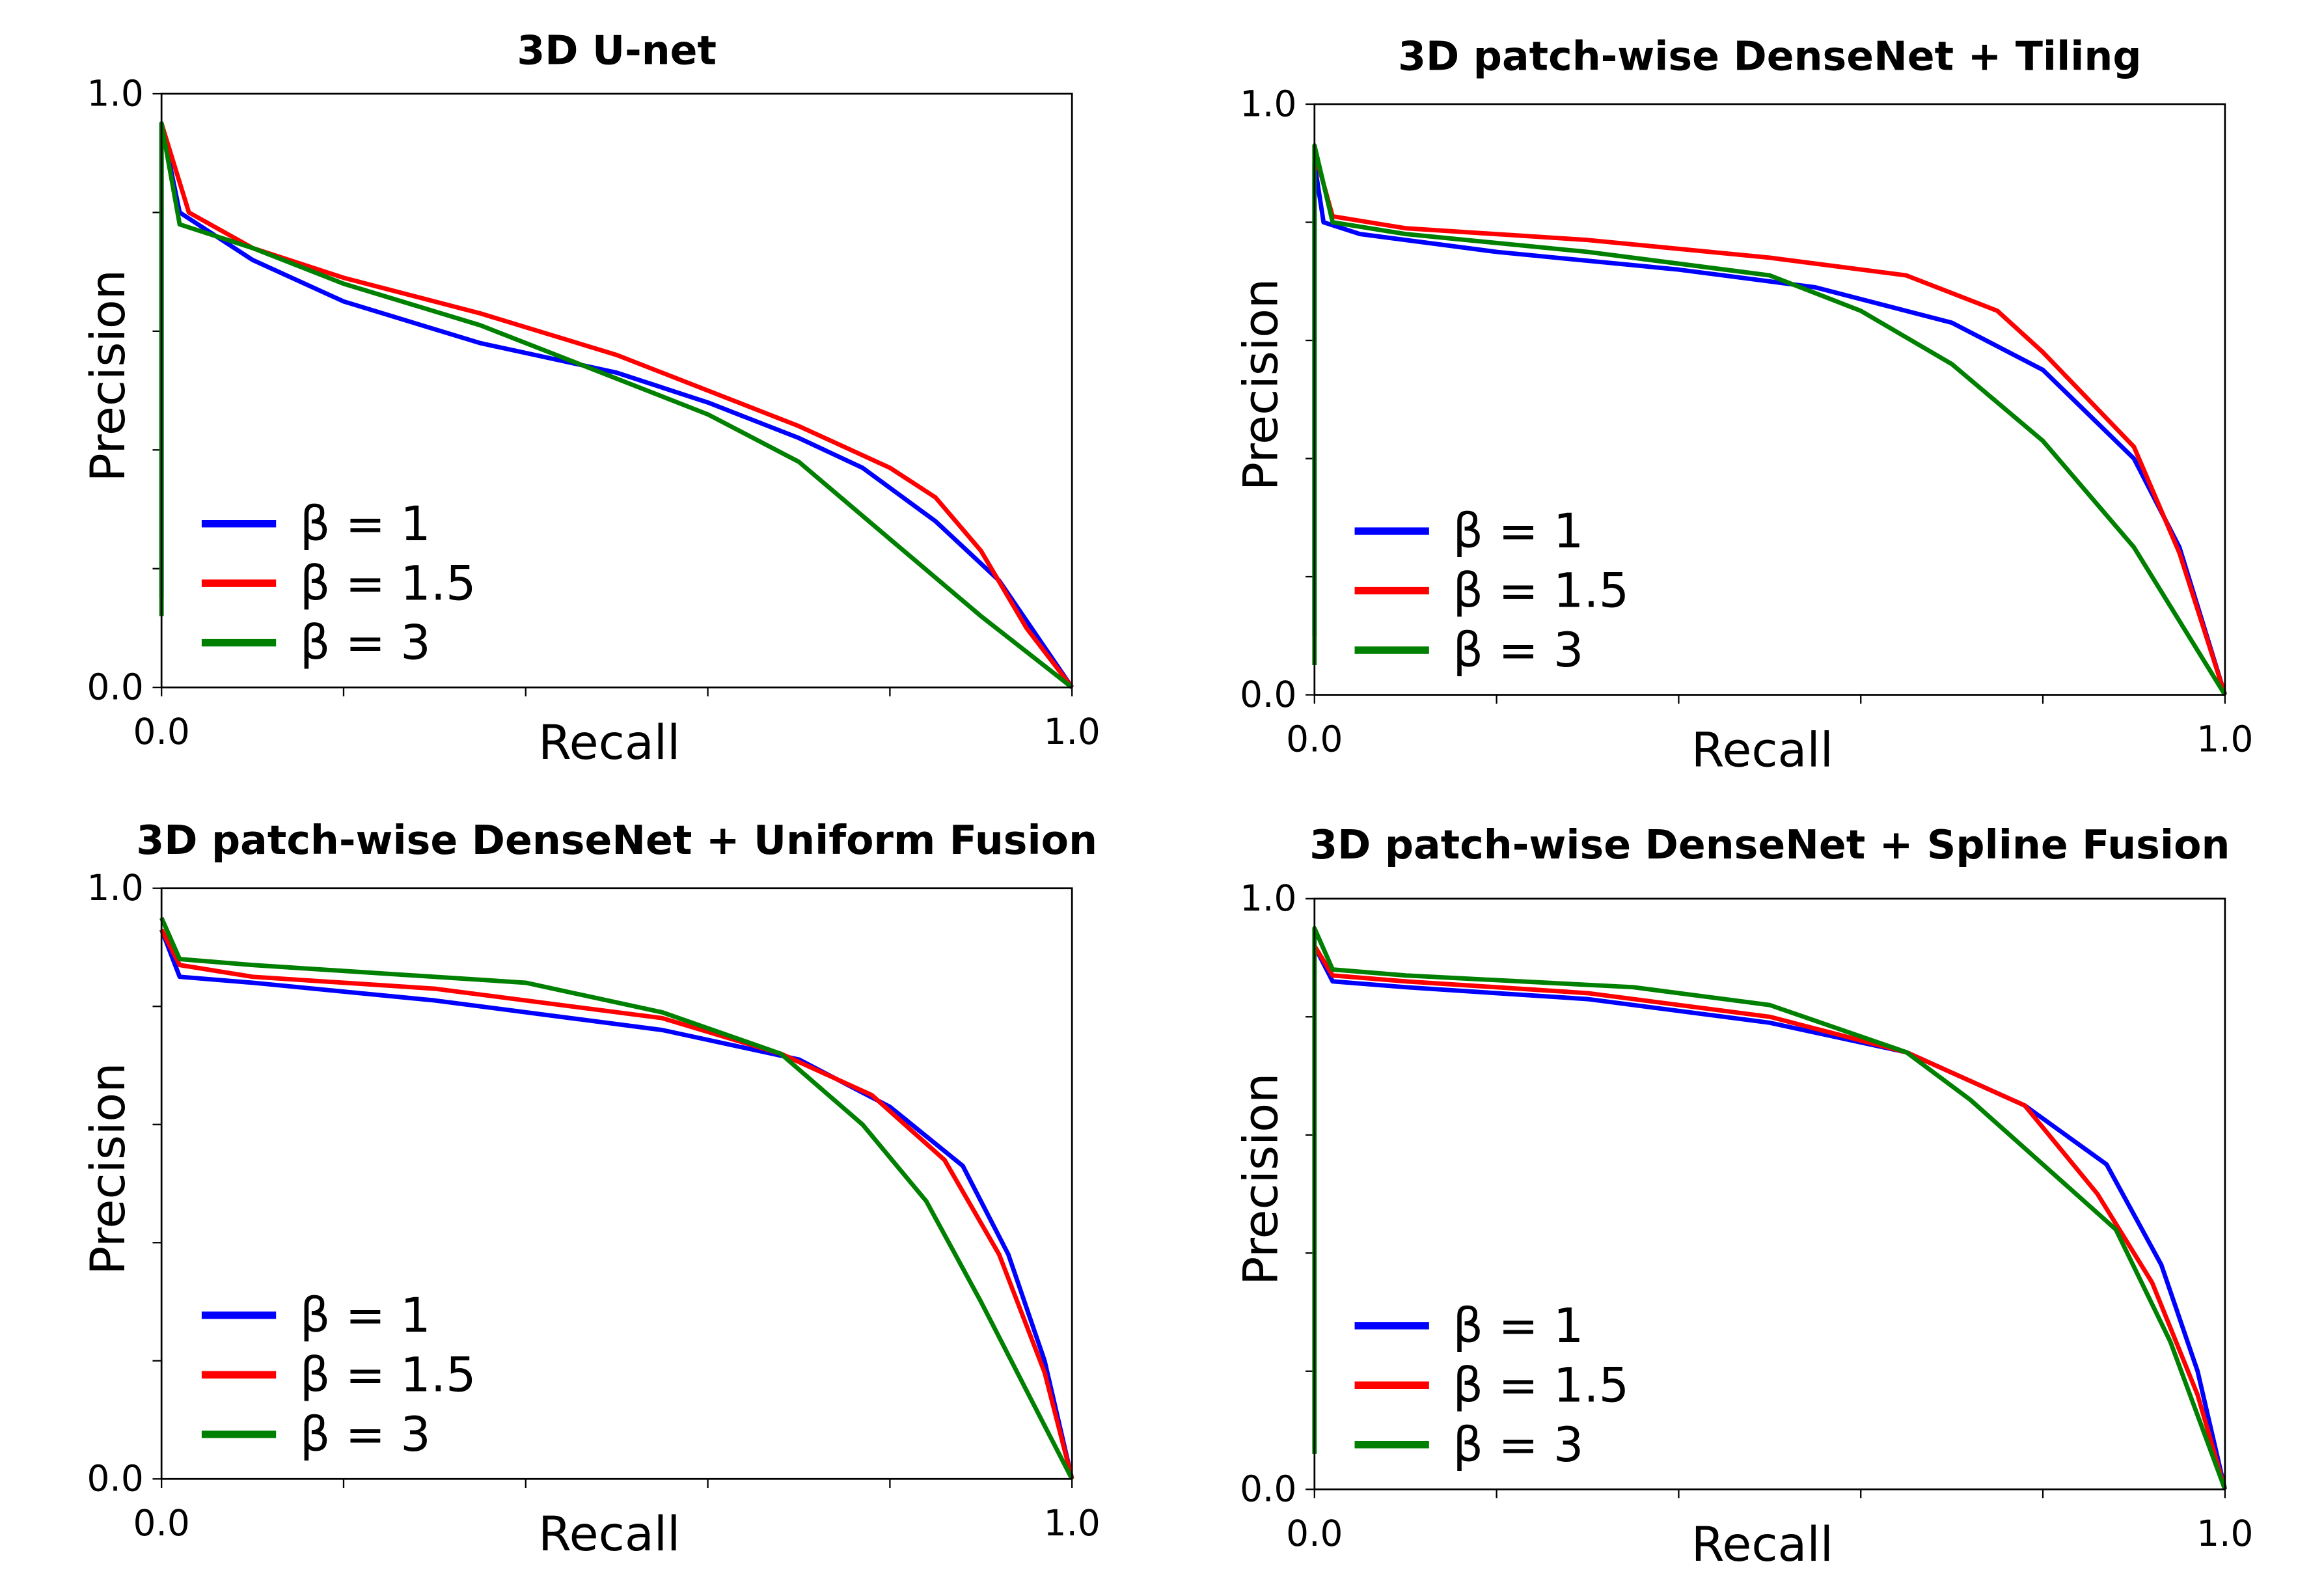 This screenshot has width=2324, height=1592. Describe the element at coordinates (1769, 56) in the screenshot. I see `chart-title: 3D patch-wise DenseNet + Tiling` at that location.